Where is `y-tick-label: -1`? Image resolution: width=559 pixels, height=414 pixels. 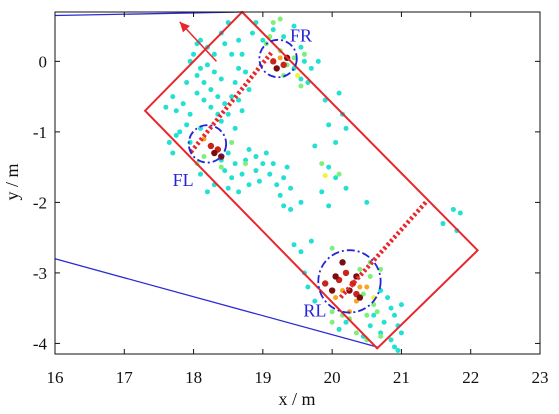 y-tick-label: -1 is located at coordinates (40, 132).